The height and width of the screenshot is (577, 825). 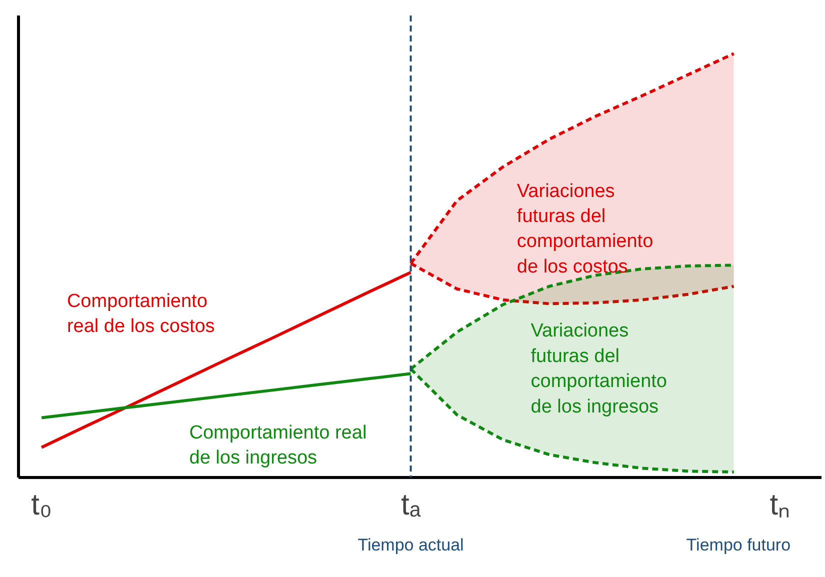 I want to click on annotation: Variaciones futuras del comportamiento de los ingresos, so click(x=598, y=369).